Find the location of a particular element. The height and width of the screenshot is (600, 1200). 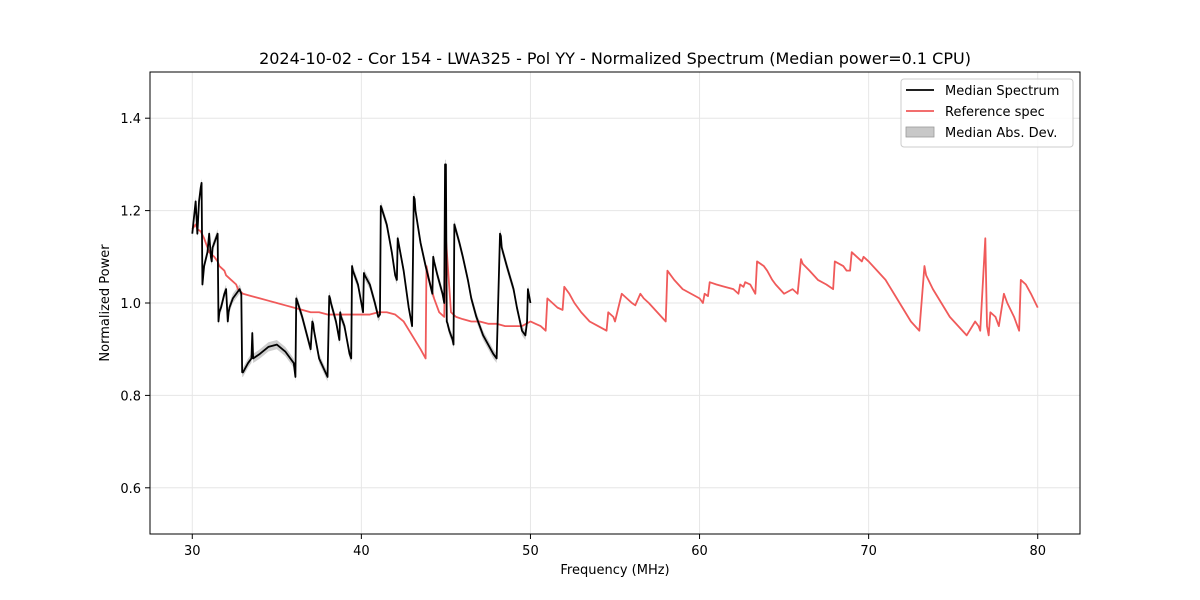

y-axis-ticks: 0.6 0.8 1.0 1.2 1.4 is located at coordinates (135, 304).